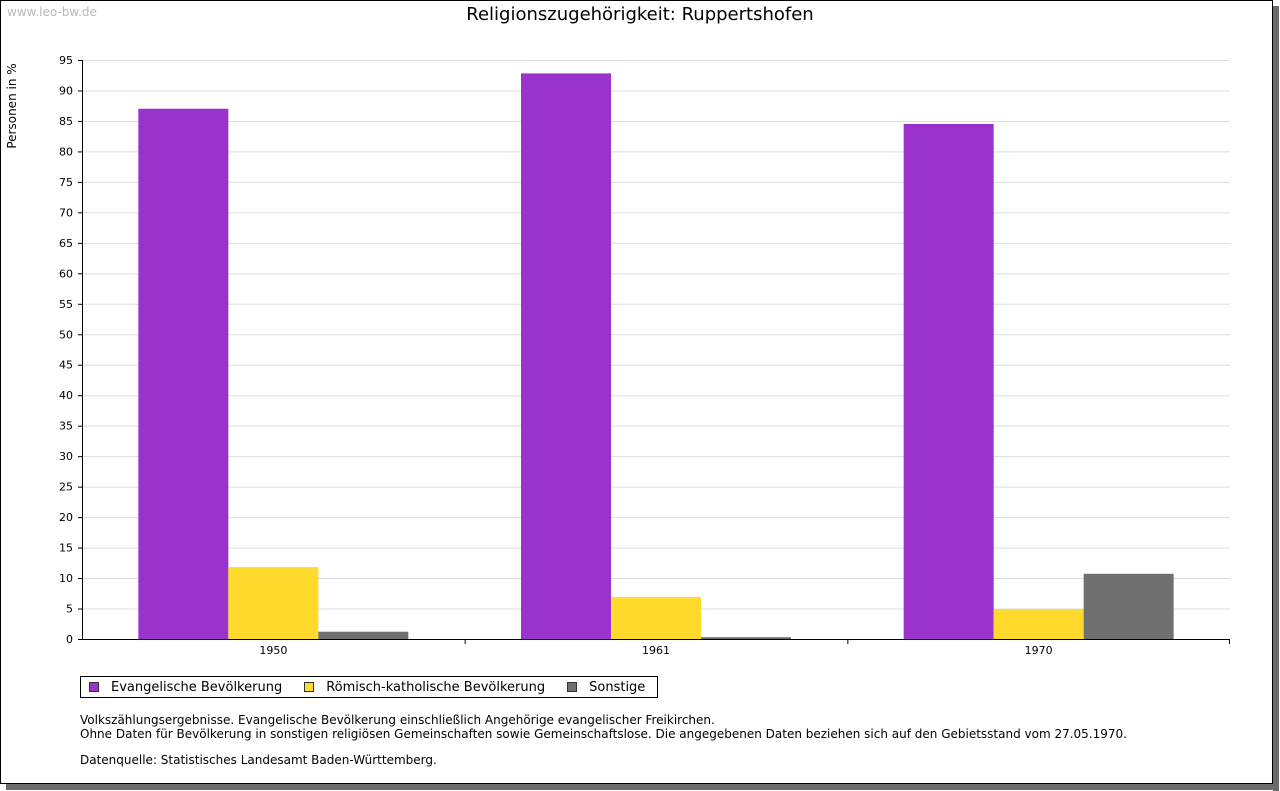  Describe the element at coordinates (656, 617) in the screenshot. I see `bar-katholisch-1961` at that location.